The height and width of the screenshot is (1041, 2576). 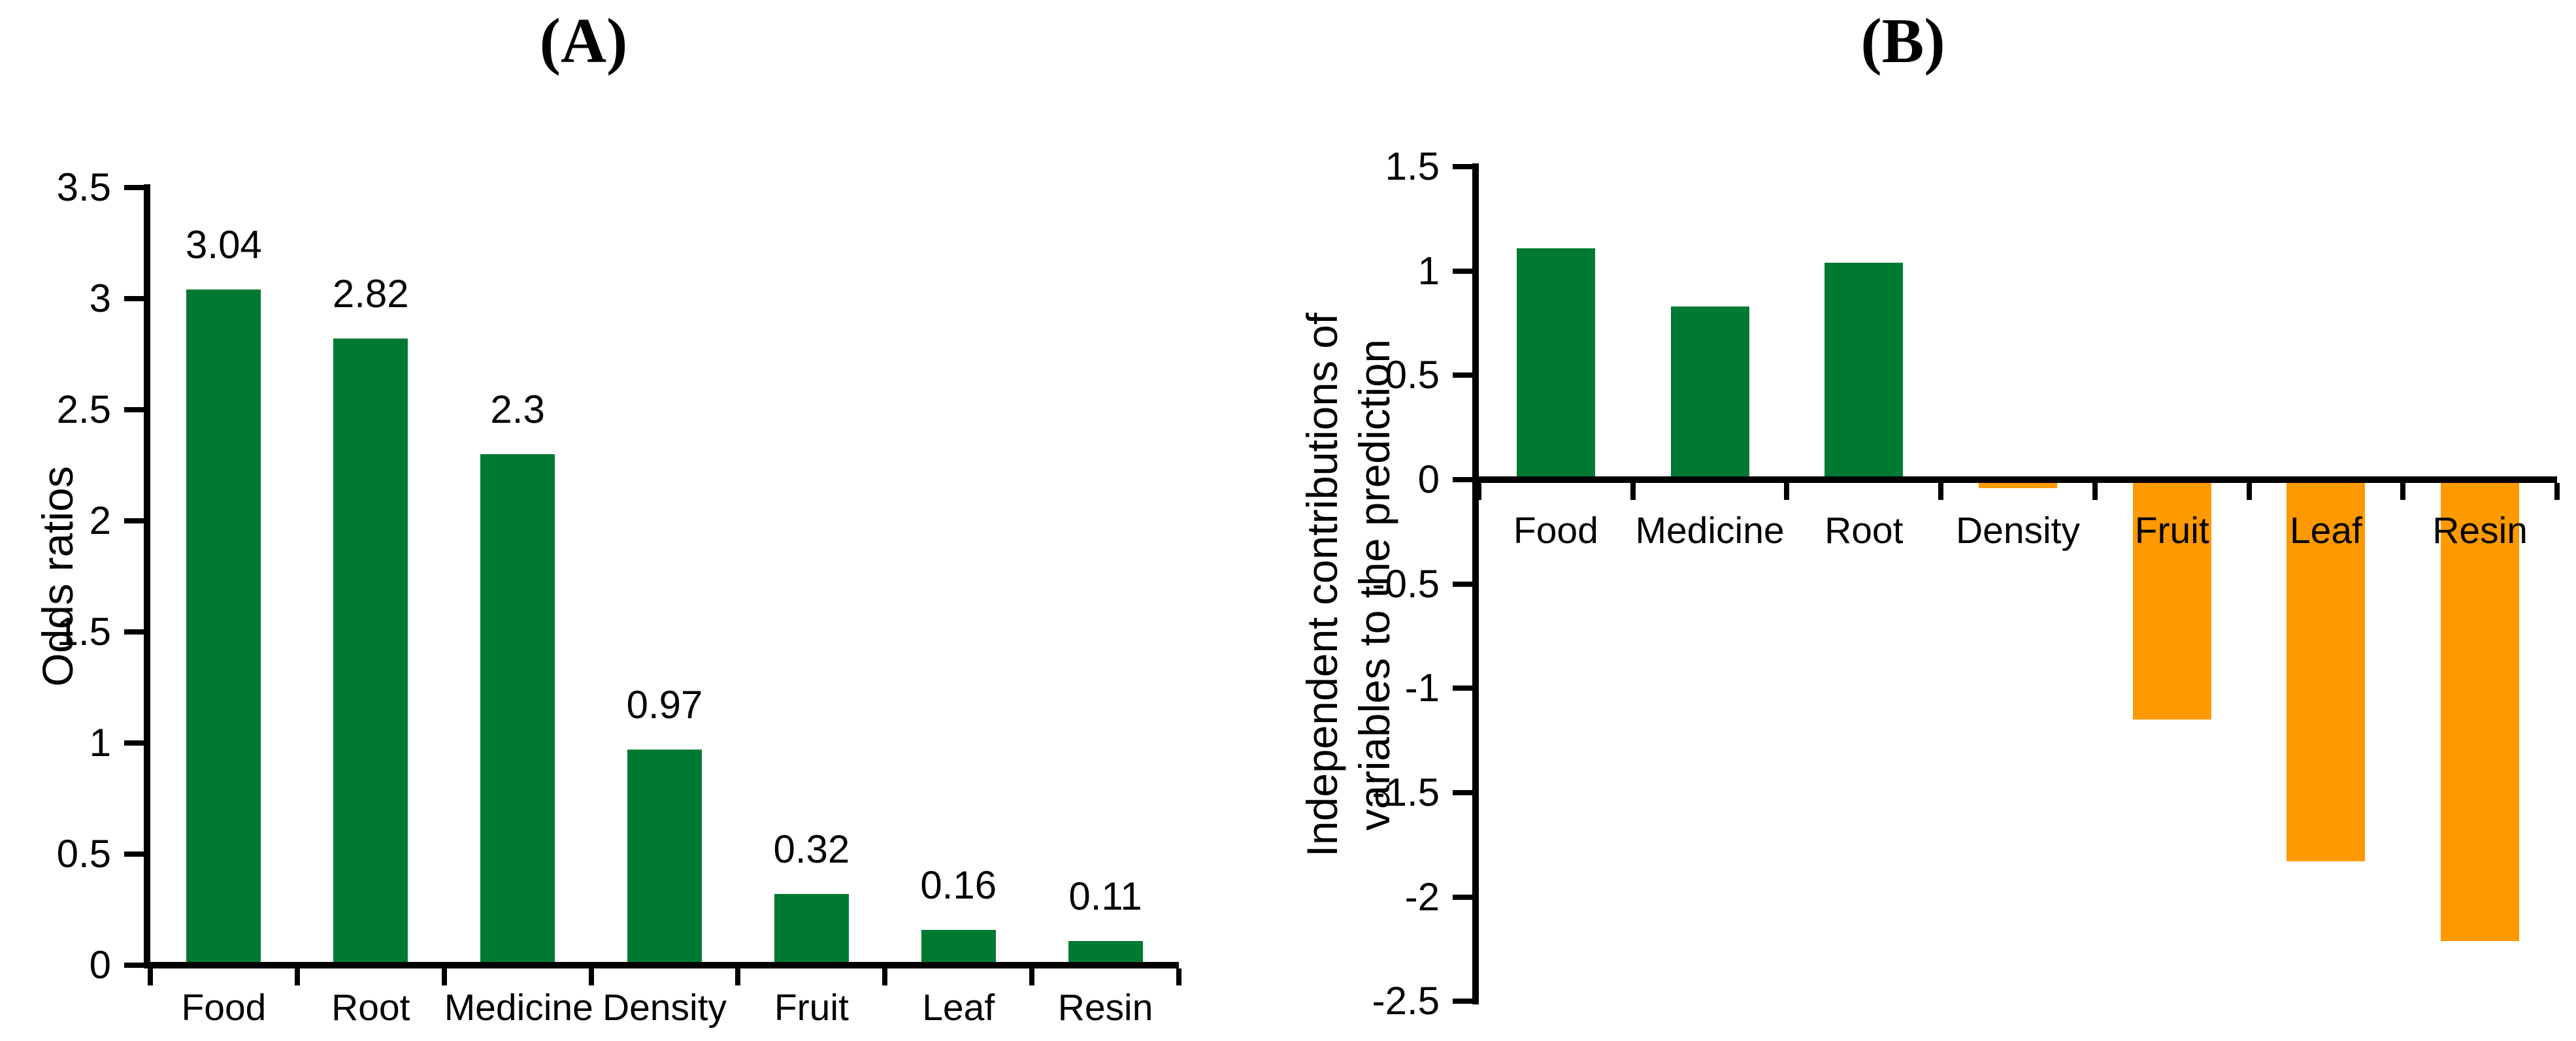 I want to click on value-label-fruit: 0.32, so click(x=811, y=850).